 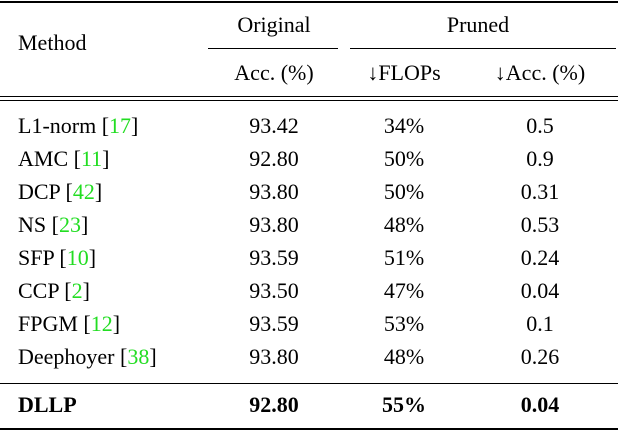 What do you see at coordinates (43, 158) in the screenshot?
I see `method-name: AMC` at bounding box center [43, 158].